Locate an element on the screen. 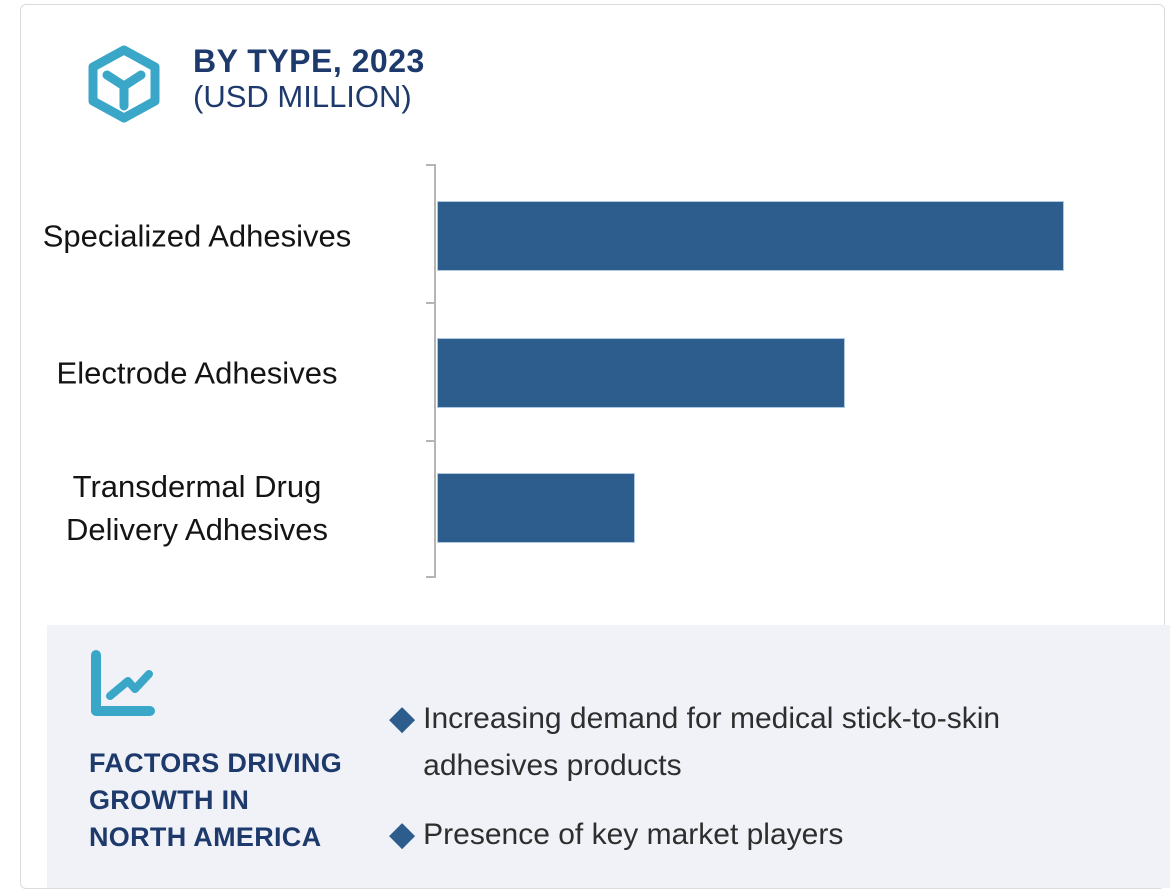  factors-title-line1: FACTORS DRIVING is located at coordinates (216, 763).